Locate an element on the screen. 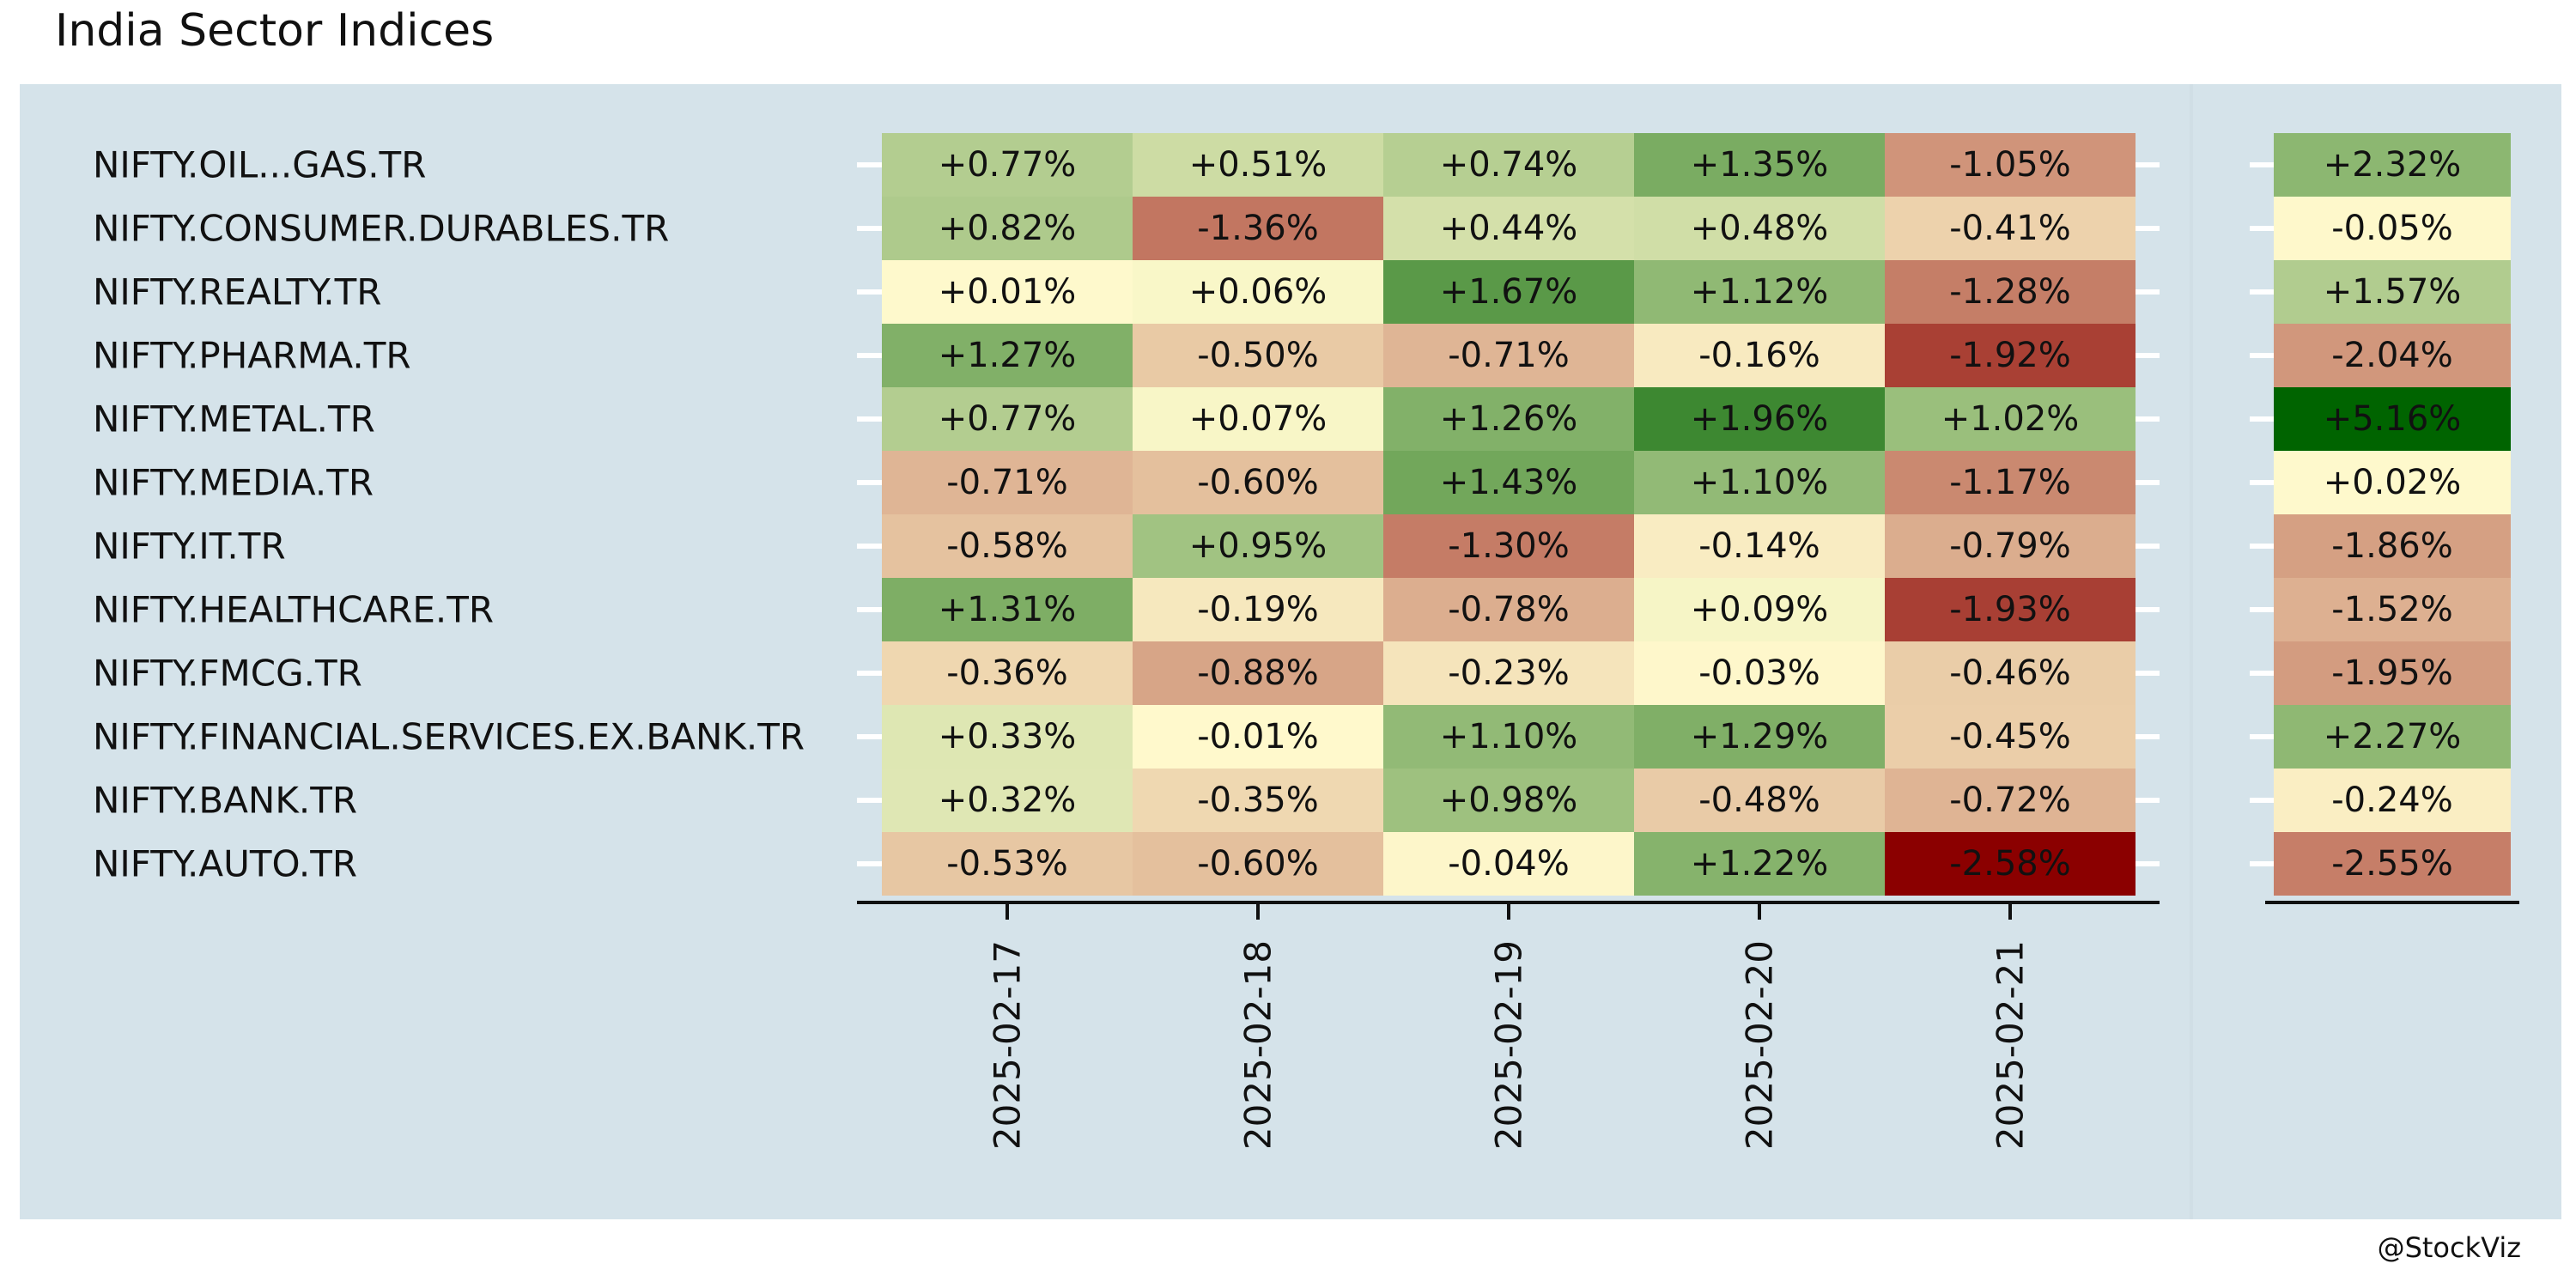  total-label: +2.32% is located at coordinates (2393, 165).